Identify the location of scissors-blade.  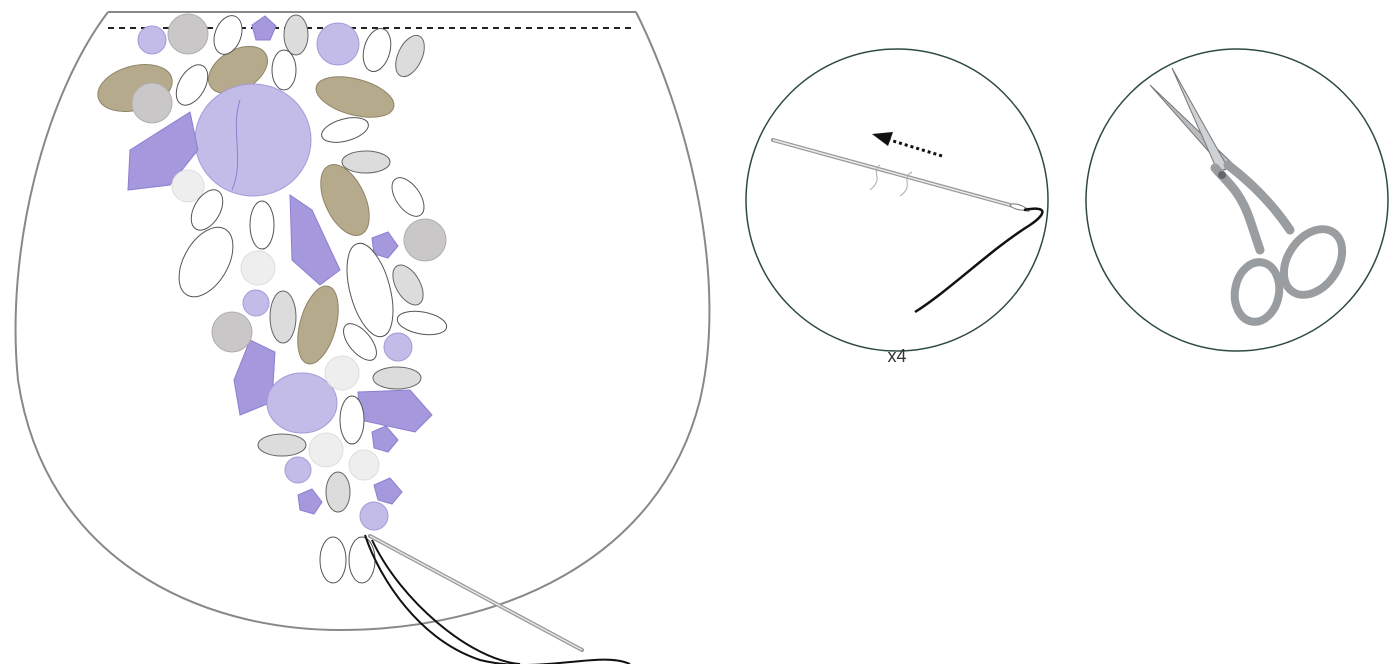
(1200, 120).